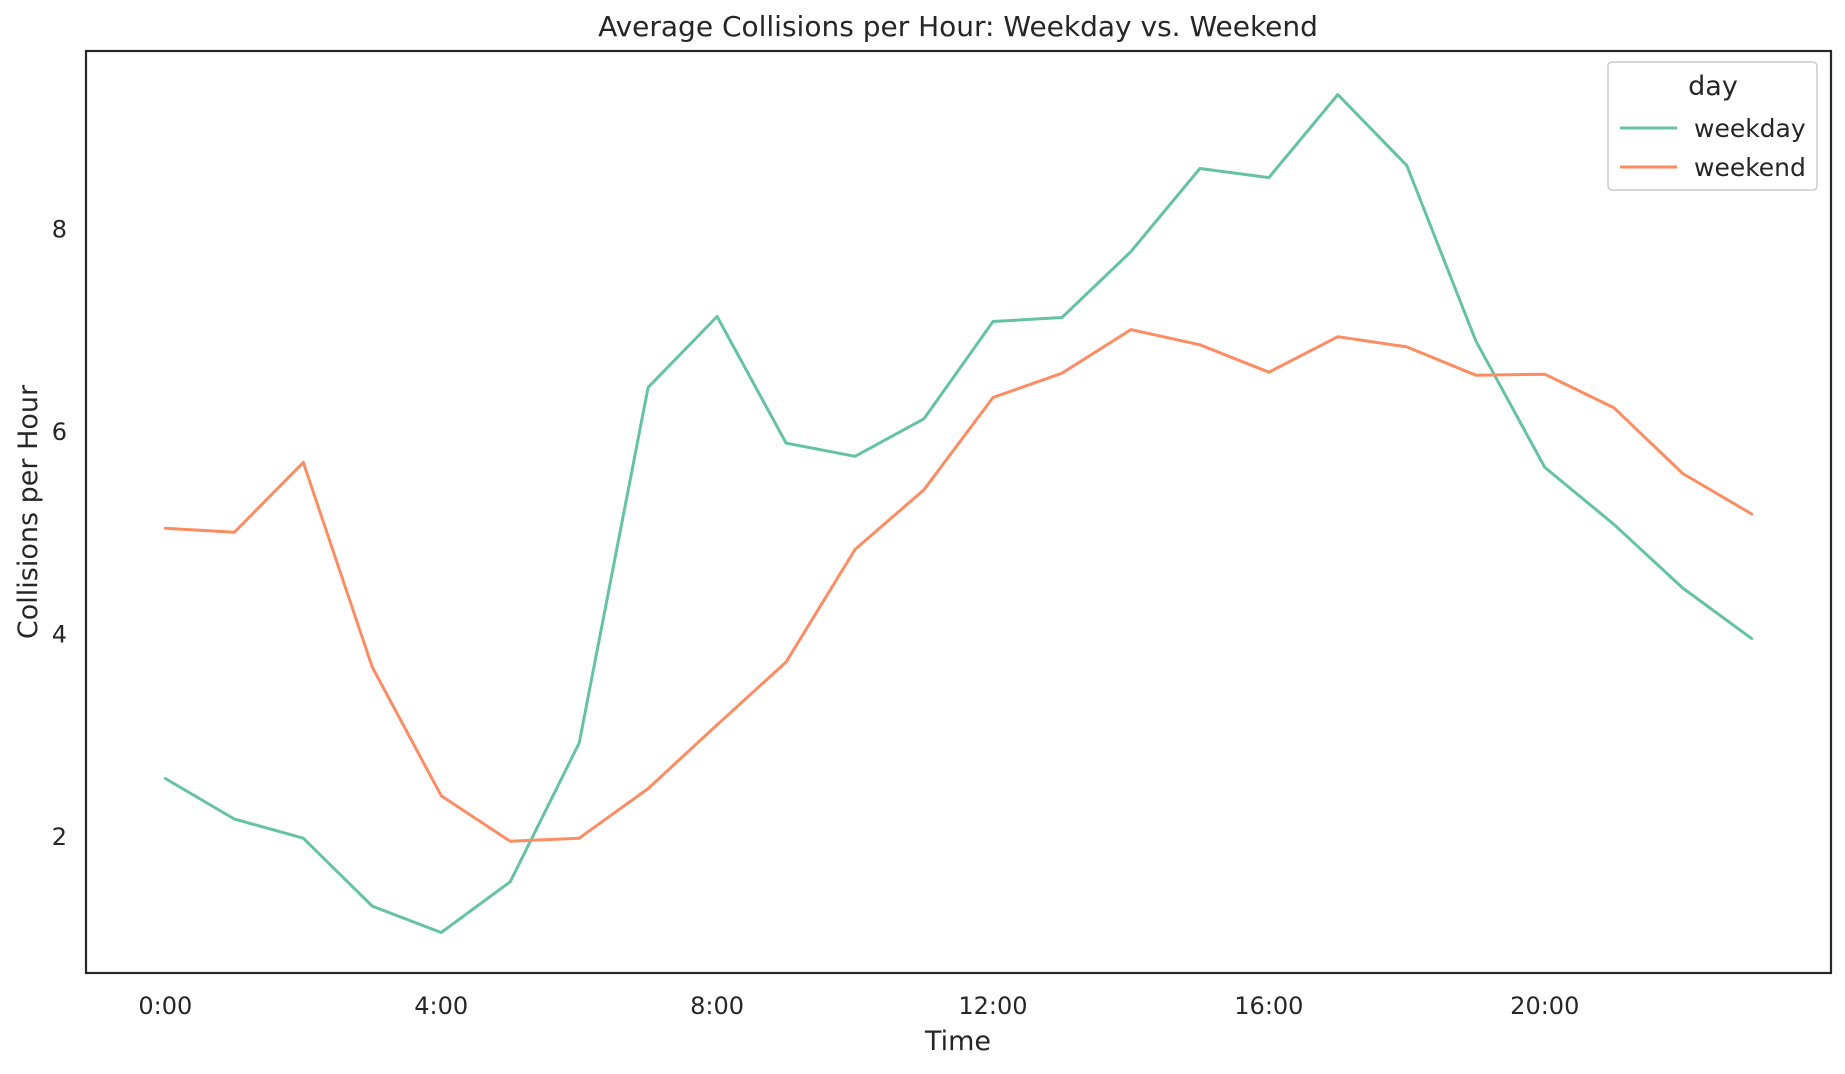  Describe the element at coordinates (165, 1006) in the screenshot. I see `x-tick-label: 0:00` at that location.